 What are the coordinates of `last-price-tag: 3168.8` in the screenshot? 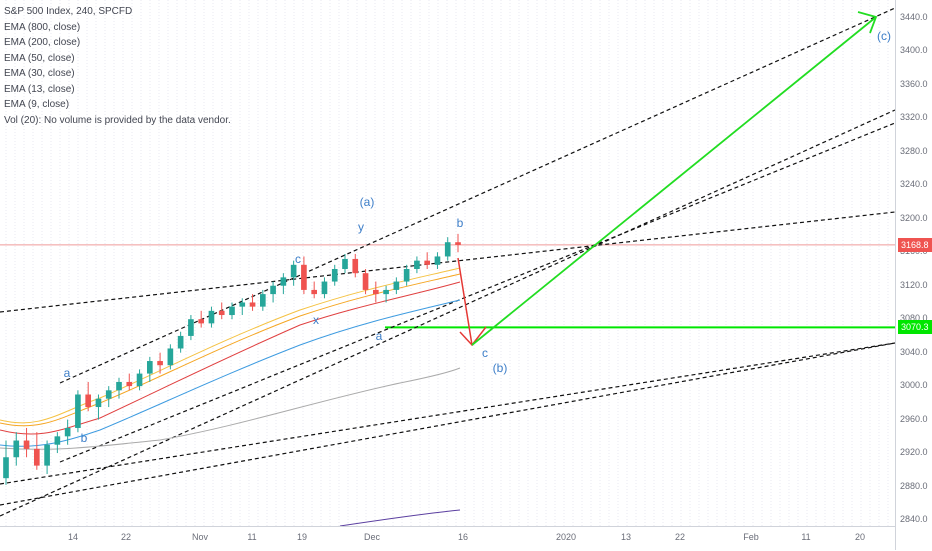 It's located at (915, 244).